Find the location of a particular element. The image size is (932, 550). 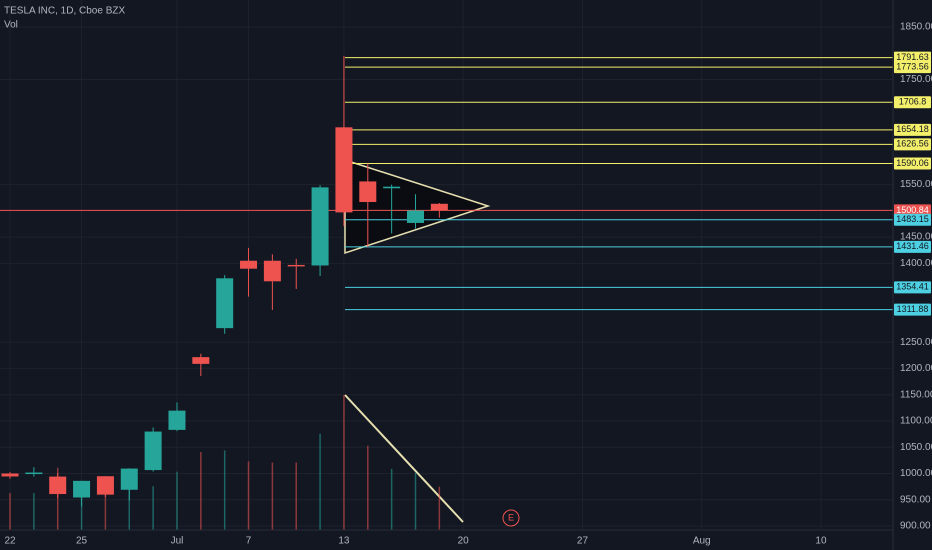

price-level-label: 1773.56 is located at coordinates (912, 67).